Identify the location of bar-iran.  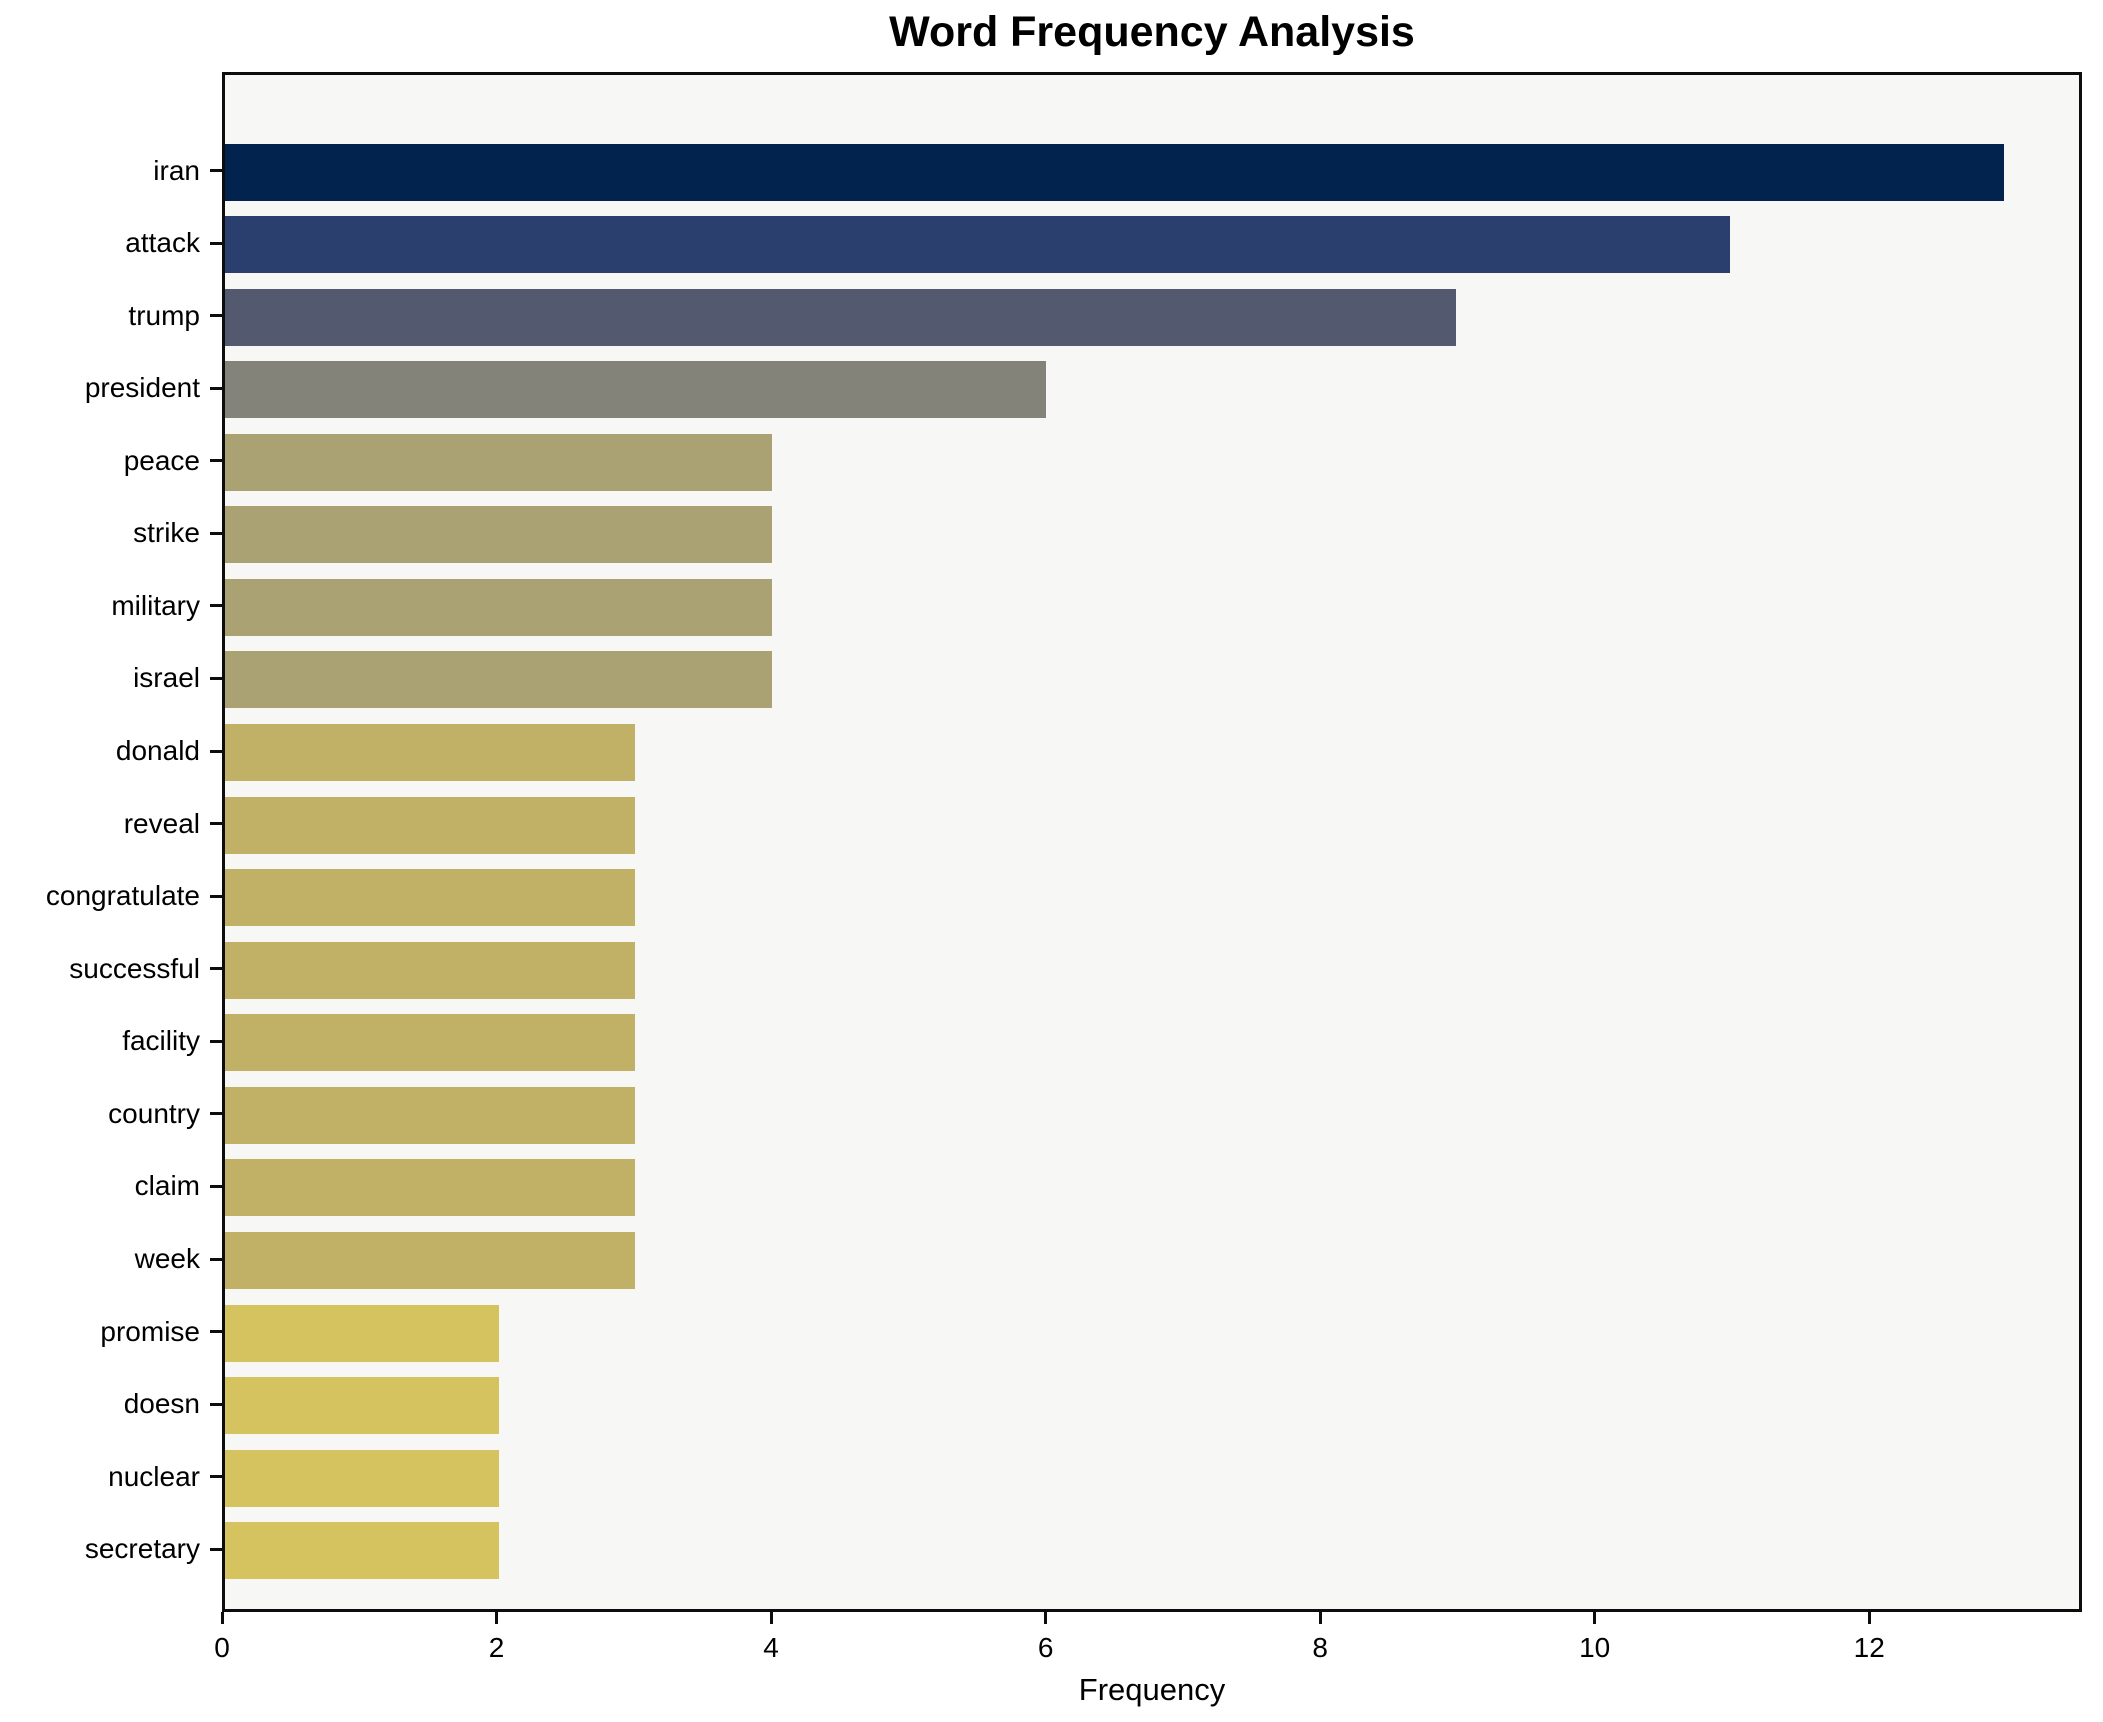
(1114, 172).